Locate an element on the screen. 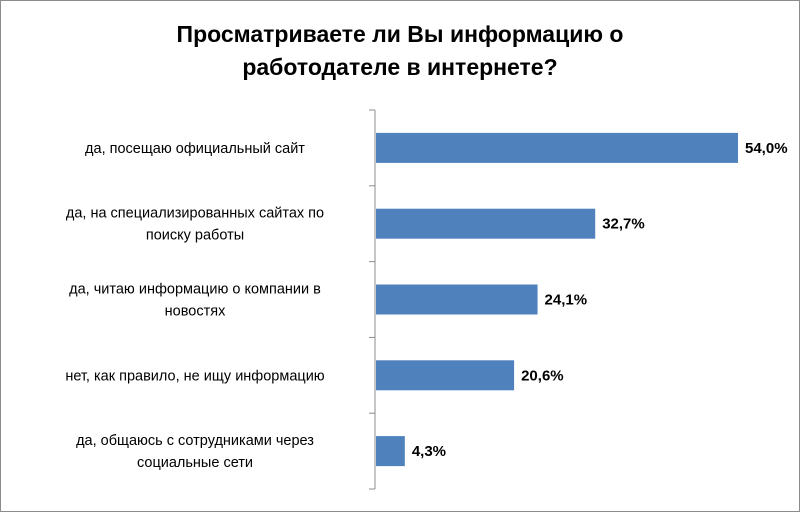 The width and height of the screenshot is (800, 512). category-label: новостях is located at coordinates (195, 312).